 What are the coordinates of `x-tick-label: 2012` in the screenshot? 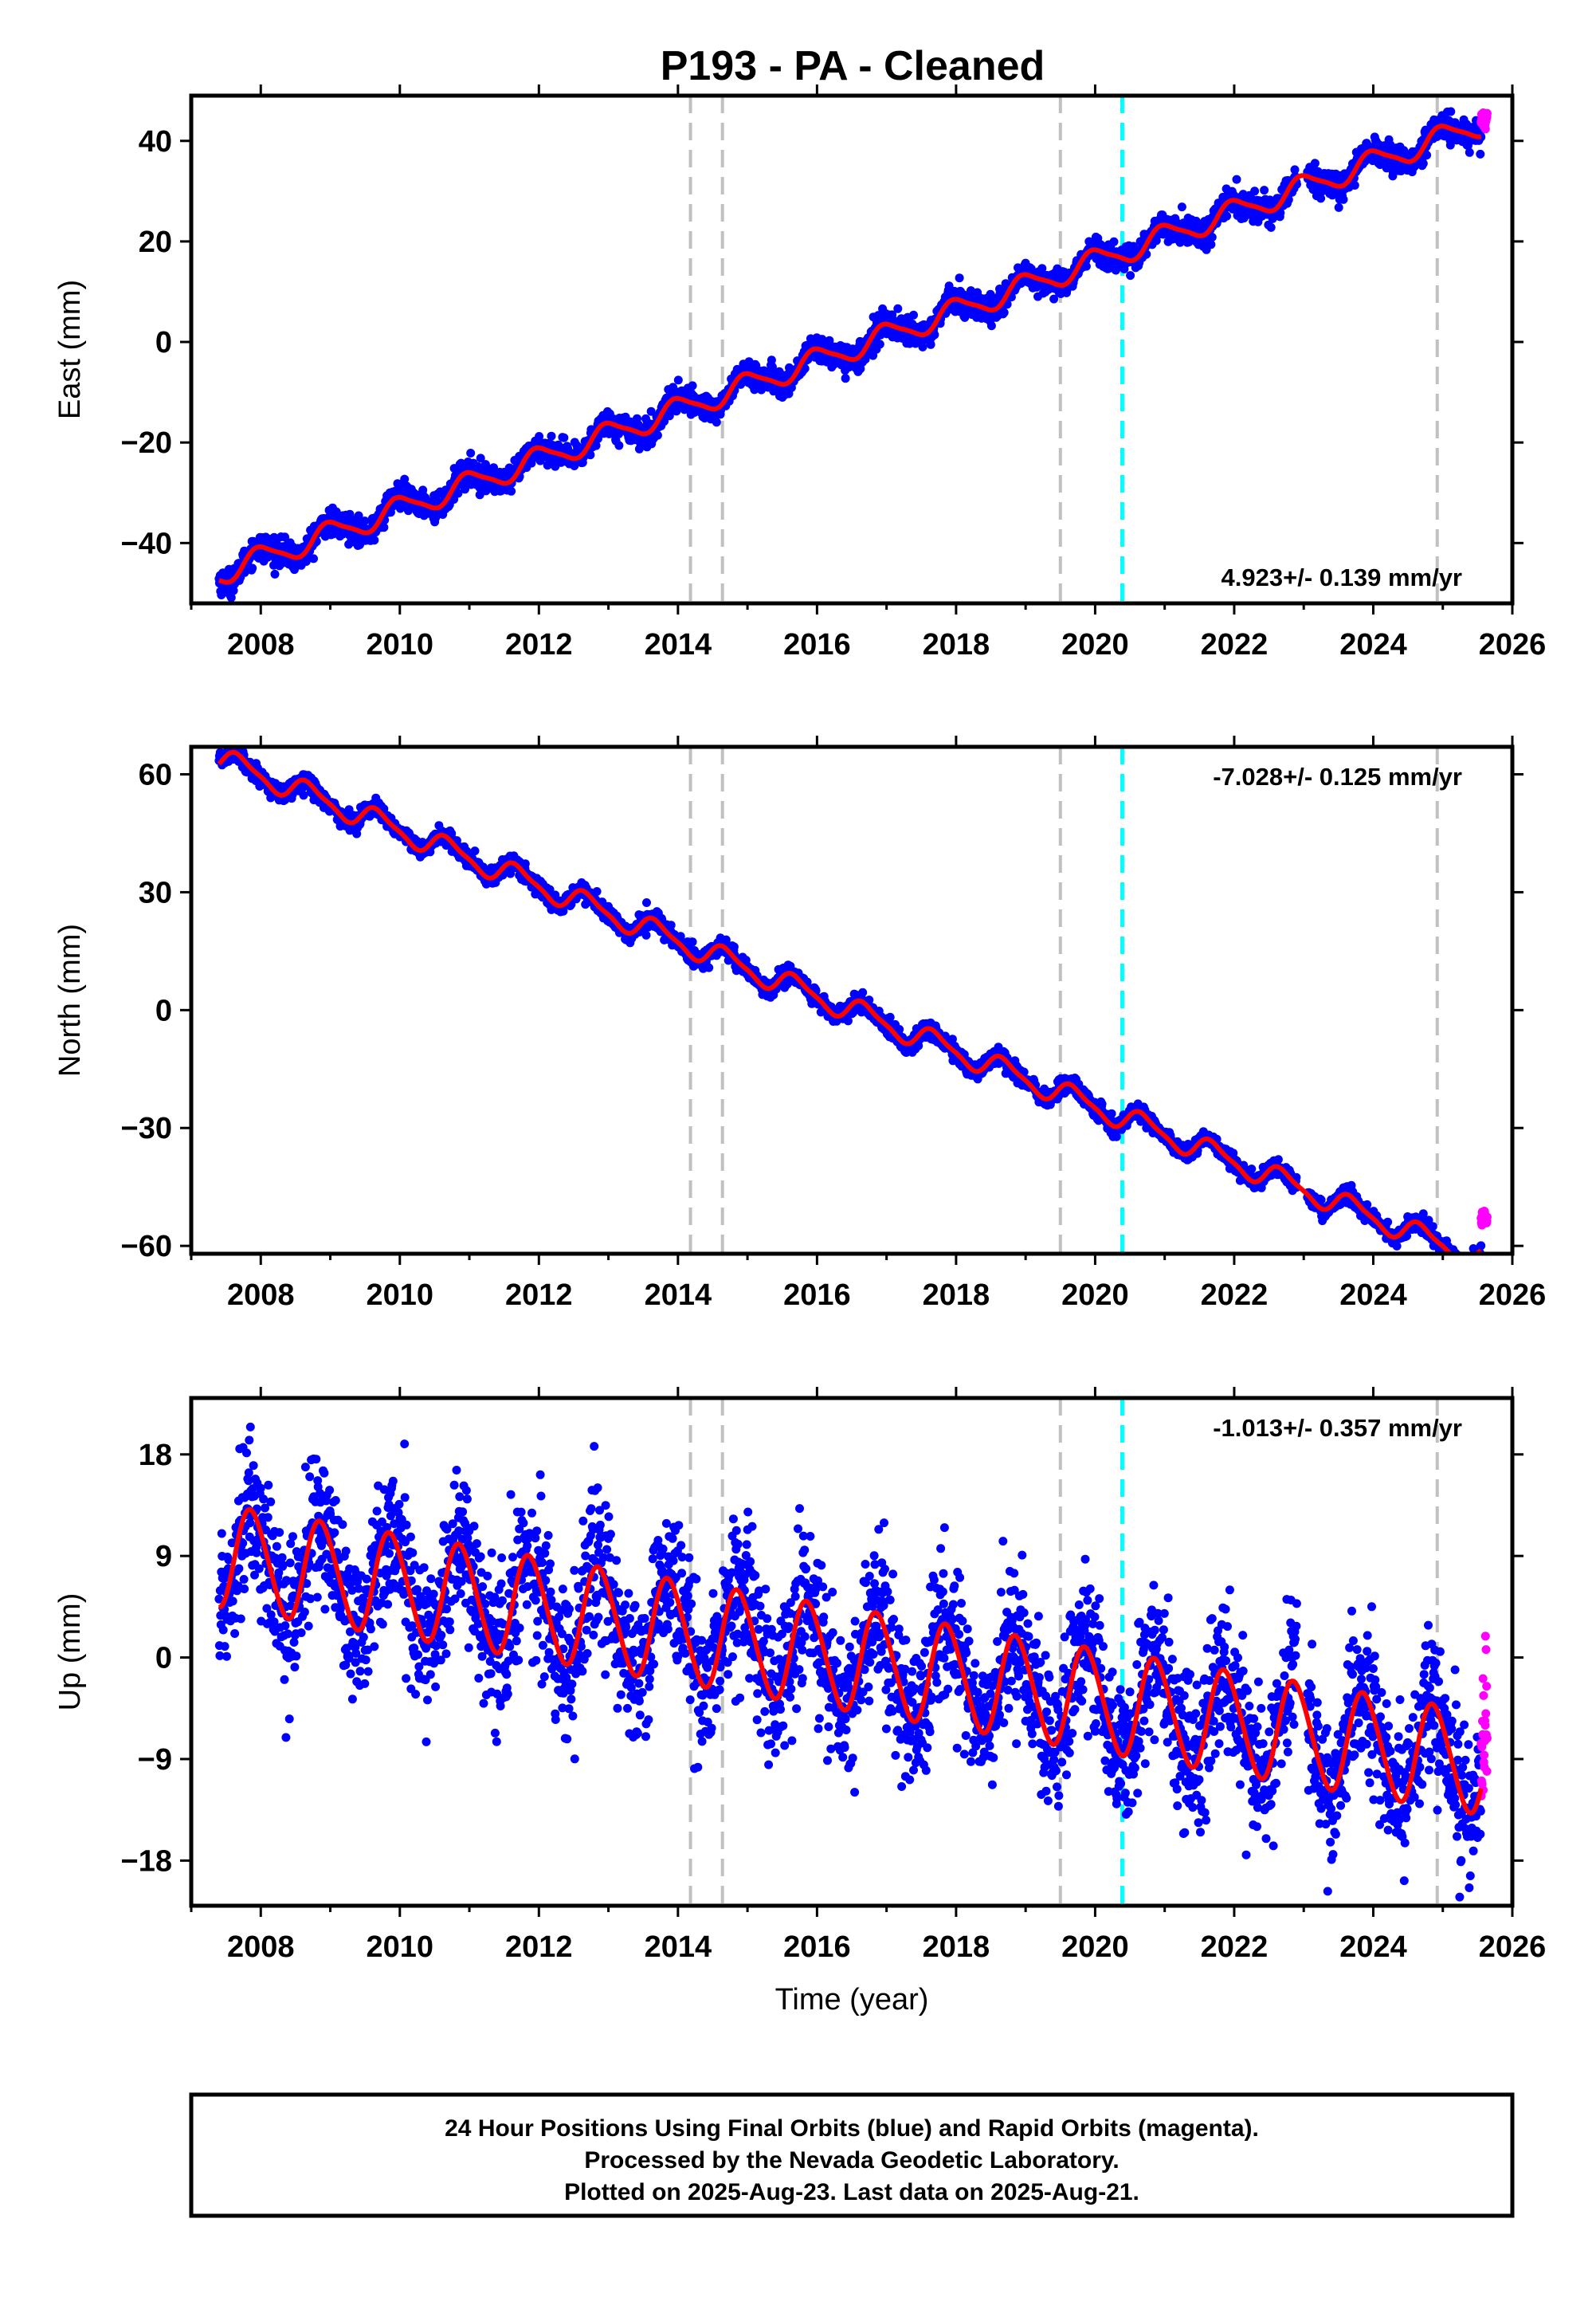 It's located at (539, 645).